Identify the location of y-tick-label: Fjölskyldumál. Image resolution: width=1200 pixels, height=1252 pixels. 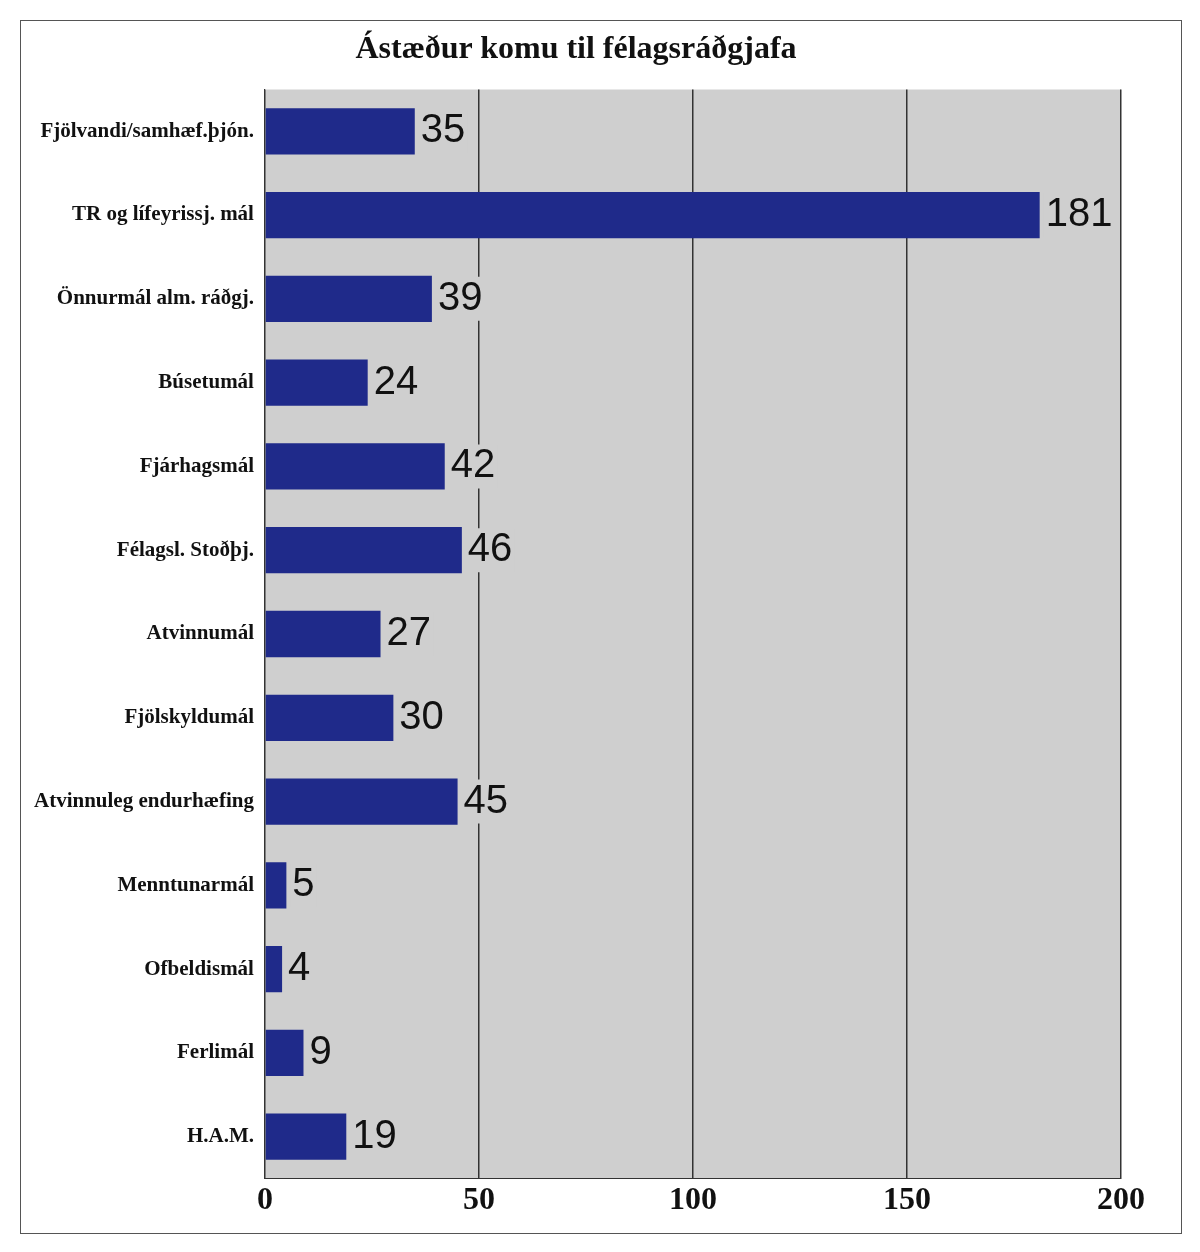
(189, 716).